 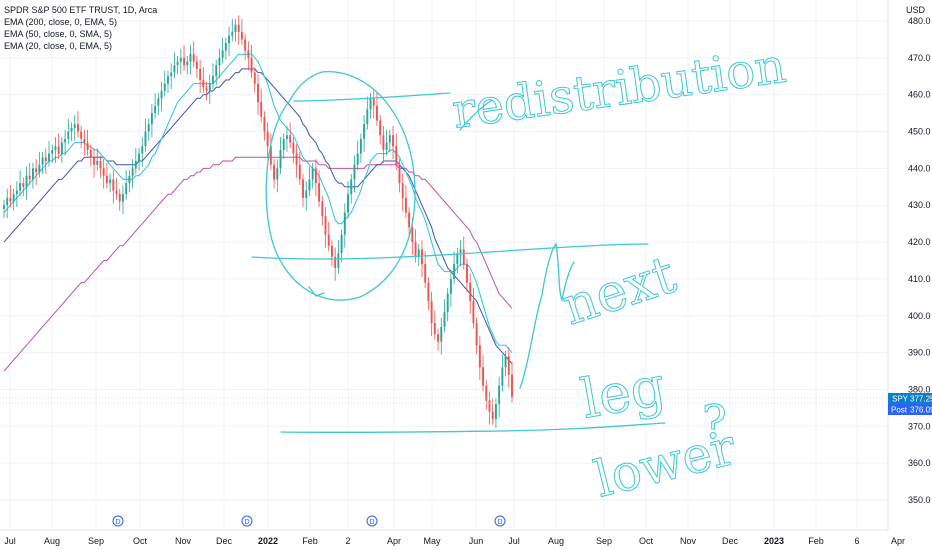 What do you see at coordinates (899, 410) in the screenshot?
I see `price-tag-post-label: Post` at bounding box center [899, 410].